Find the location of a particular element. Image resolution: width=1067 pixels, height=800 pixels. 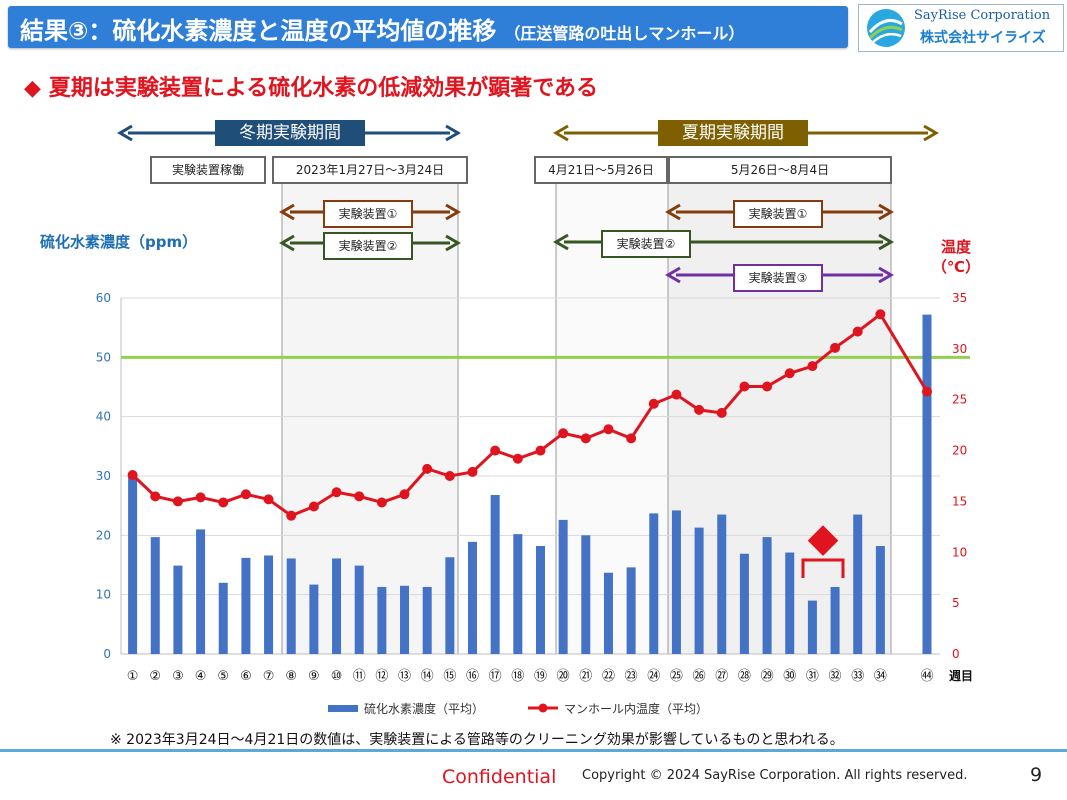

summer-date-range-2: 5月26日～8月4日 is located at coordinates (780, 170).